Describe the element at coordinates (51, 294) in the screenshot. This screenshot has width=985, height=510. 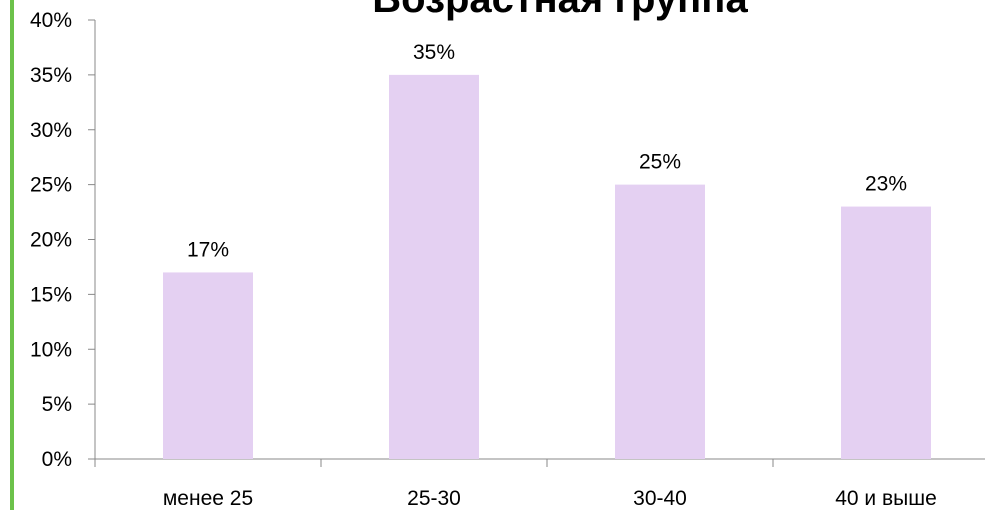
I see `y-tick-label: 15%` at that location.